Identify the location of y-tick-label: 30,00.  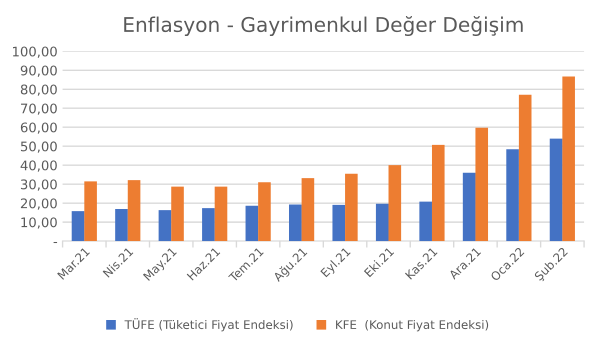
(38, 185).